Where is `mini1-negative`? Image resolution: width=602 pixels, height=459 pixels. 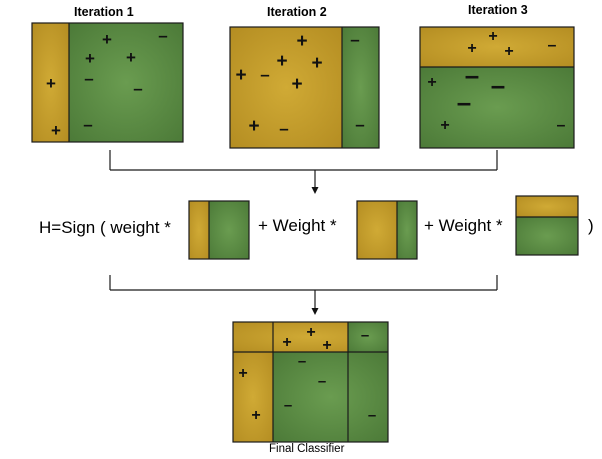 mini1-negative is located at coordinates (229, 230).